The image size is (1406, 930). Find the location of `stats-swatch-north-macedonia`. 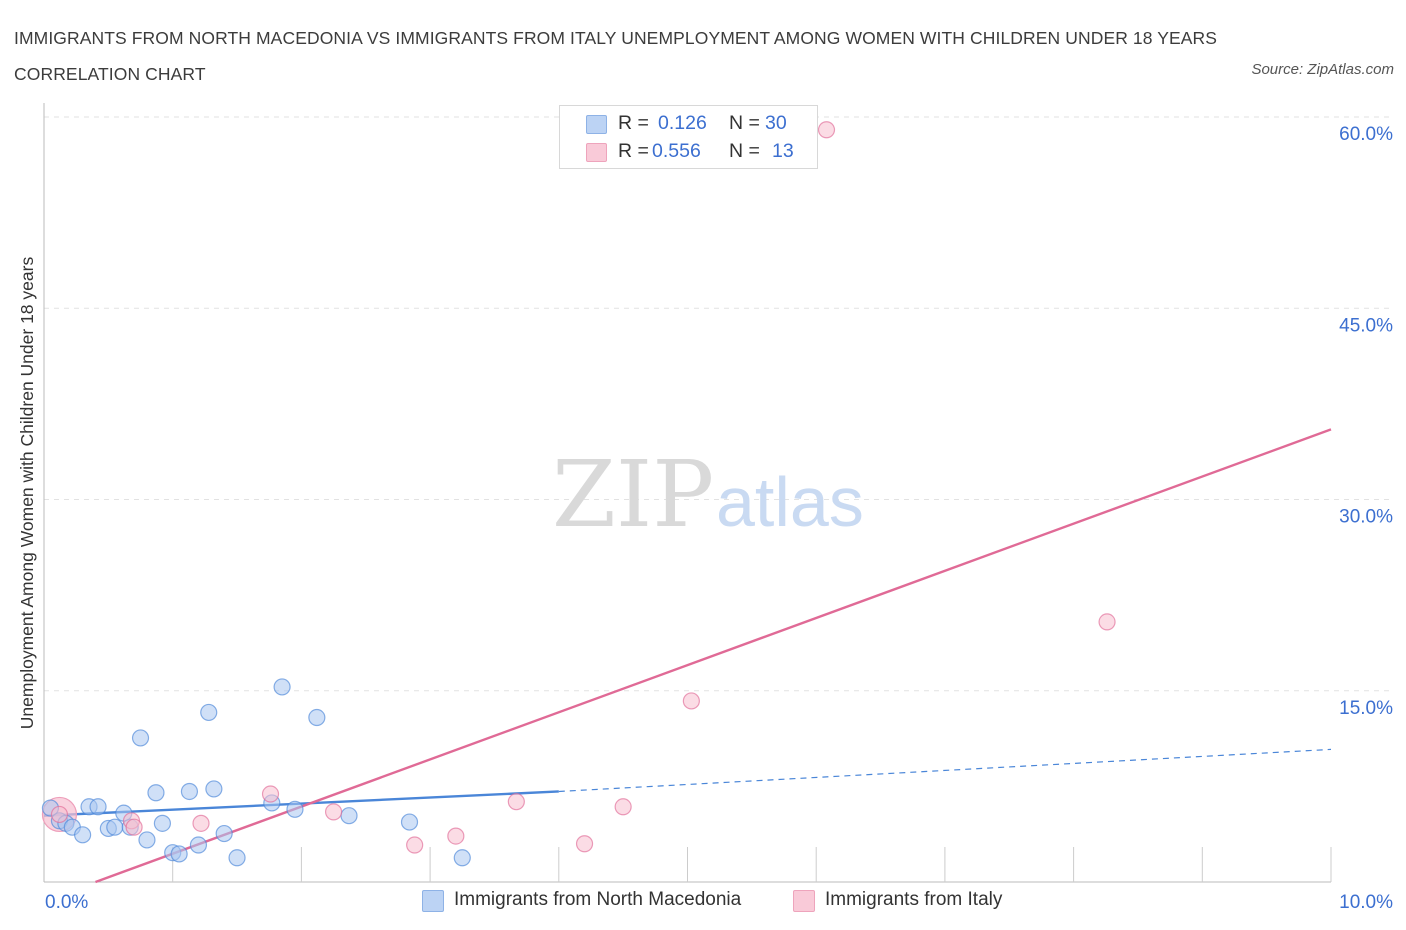

stats-swatch-north-macedonia is located at coordinates (596, 124).